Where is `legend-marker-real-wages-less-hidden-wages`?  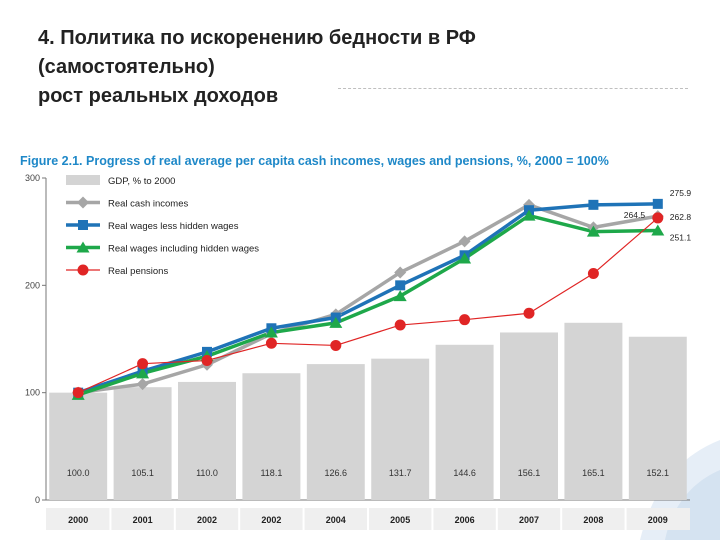
legend-marker-real-wages-less-hidden-wages is located at coordinates (83, 225).